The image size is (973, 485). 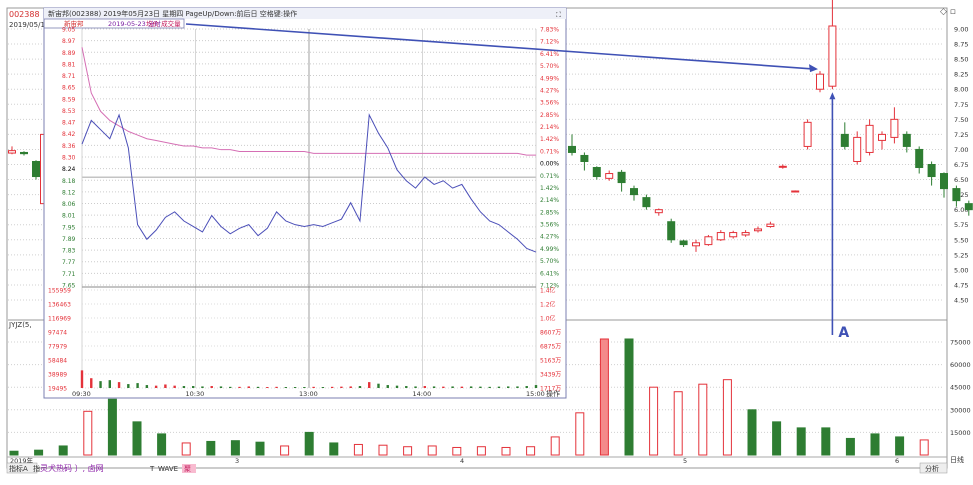 What do you see at coordinates (187, 469) in the screenshot?
I see `tab-extra: 聚` at bounding box center [187, 469].